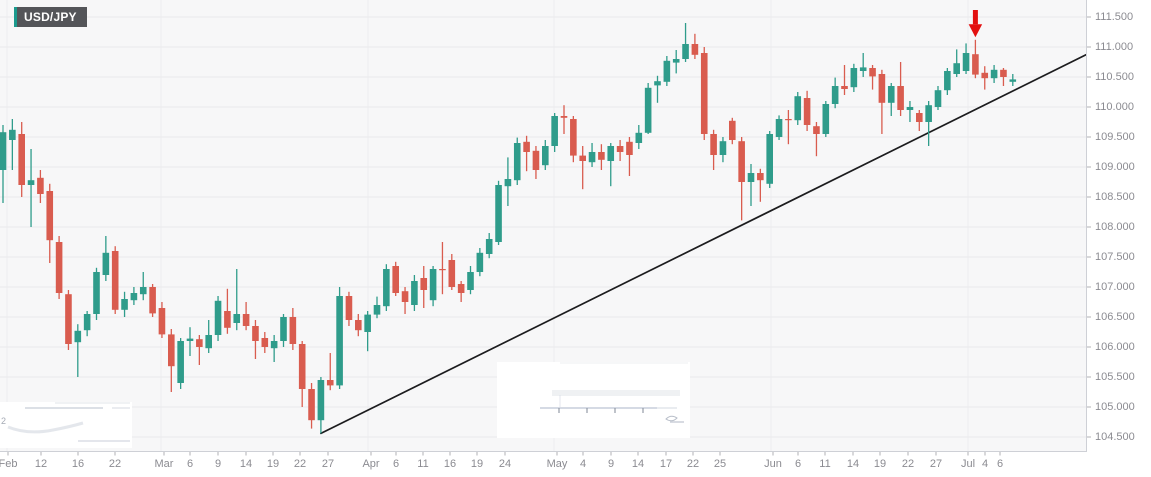 The height and width of the screenshot is (477, 1151). I want to click on date-axis-label: 24, so click(505, 464).